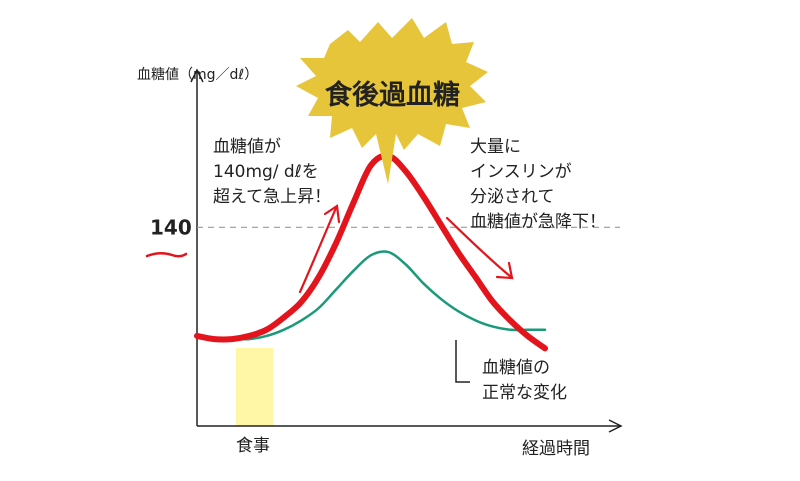 The height and width of the screenshot is (481, 800). Describe the element at coordinates (253, 446) in the screenshot. I see `meal-label: 食事` at that location.